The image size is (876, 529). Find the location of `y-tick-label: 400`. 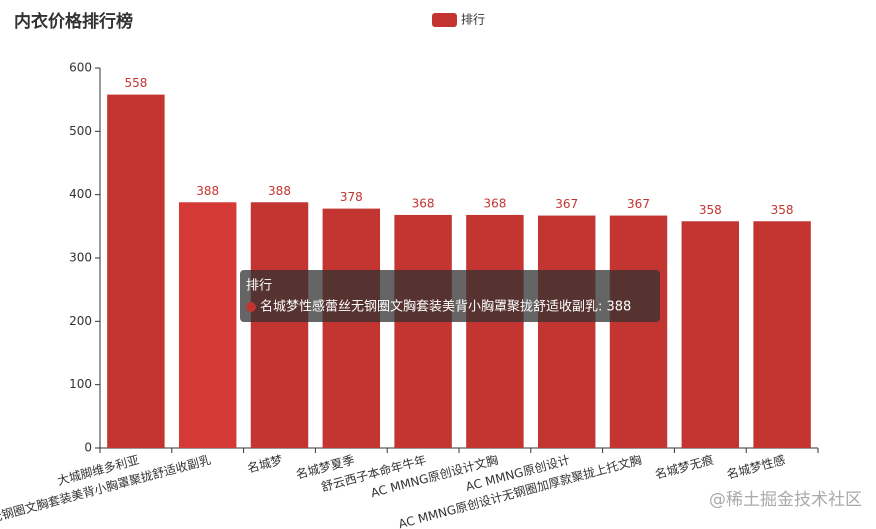

y-tick-label: 400 is located at coordinates (80, 194).